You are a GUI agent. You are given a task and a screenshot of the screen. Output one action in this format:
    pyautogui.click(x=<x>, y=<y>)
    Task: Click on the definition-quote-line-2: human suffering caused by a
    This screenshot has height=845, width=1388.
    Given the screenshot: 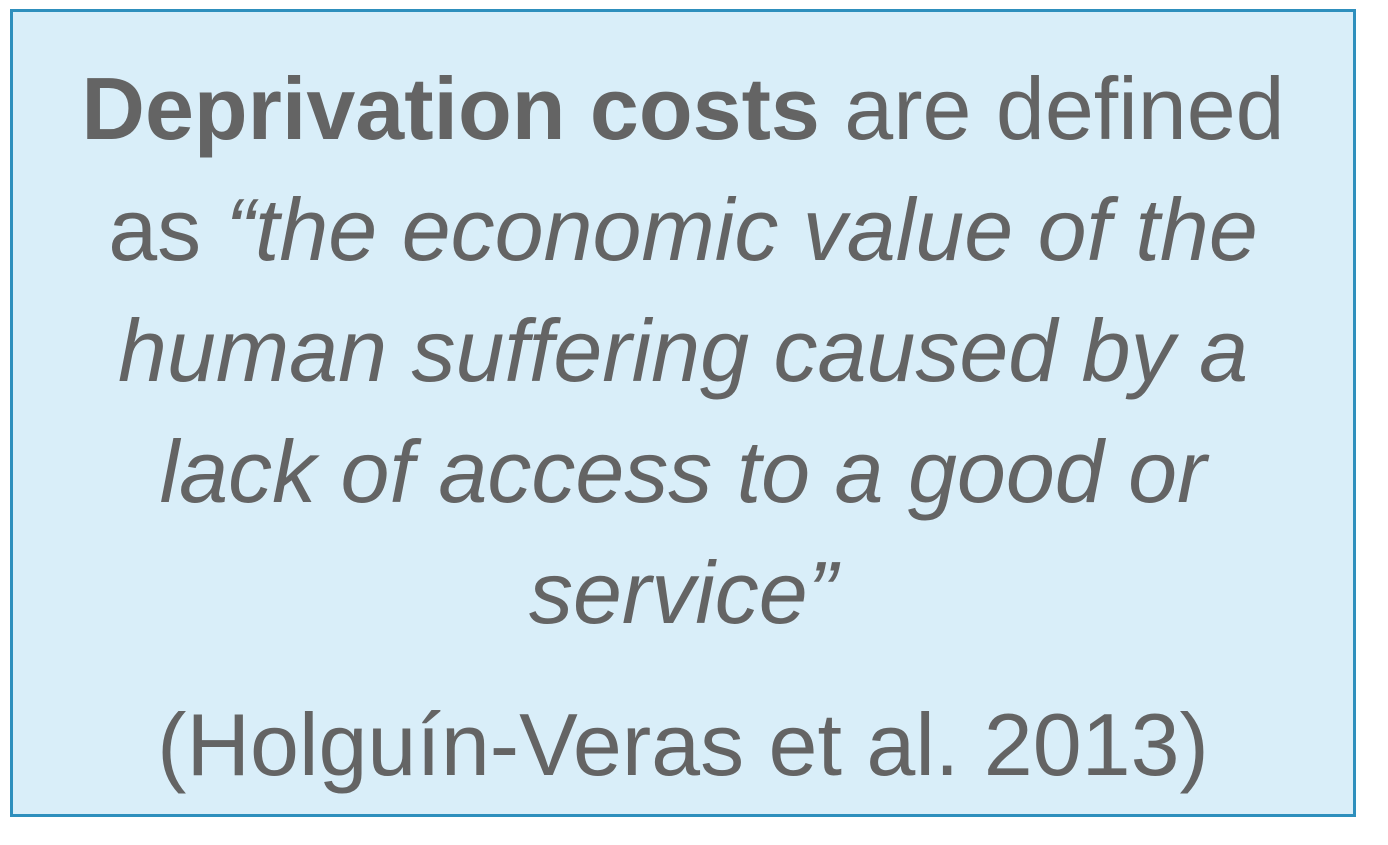 What is the action you would take?
    pyautogui.click(x=683, y=350)
    